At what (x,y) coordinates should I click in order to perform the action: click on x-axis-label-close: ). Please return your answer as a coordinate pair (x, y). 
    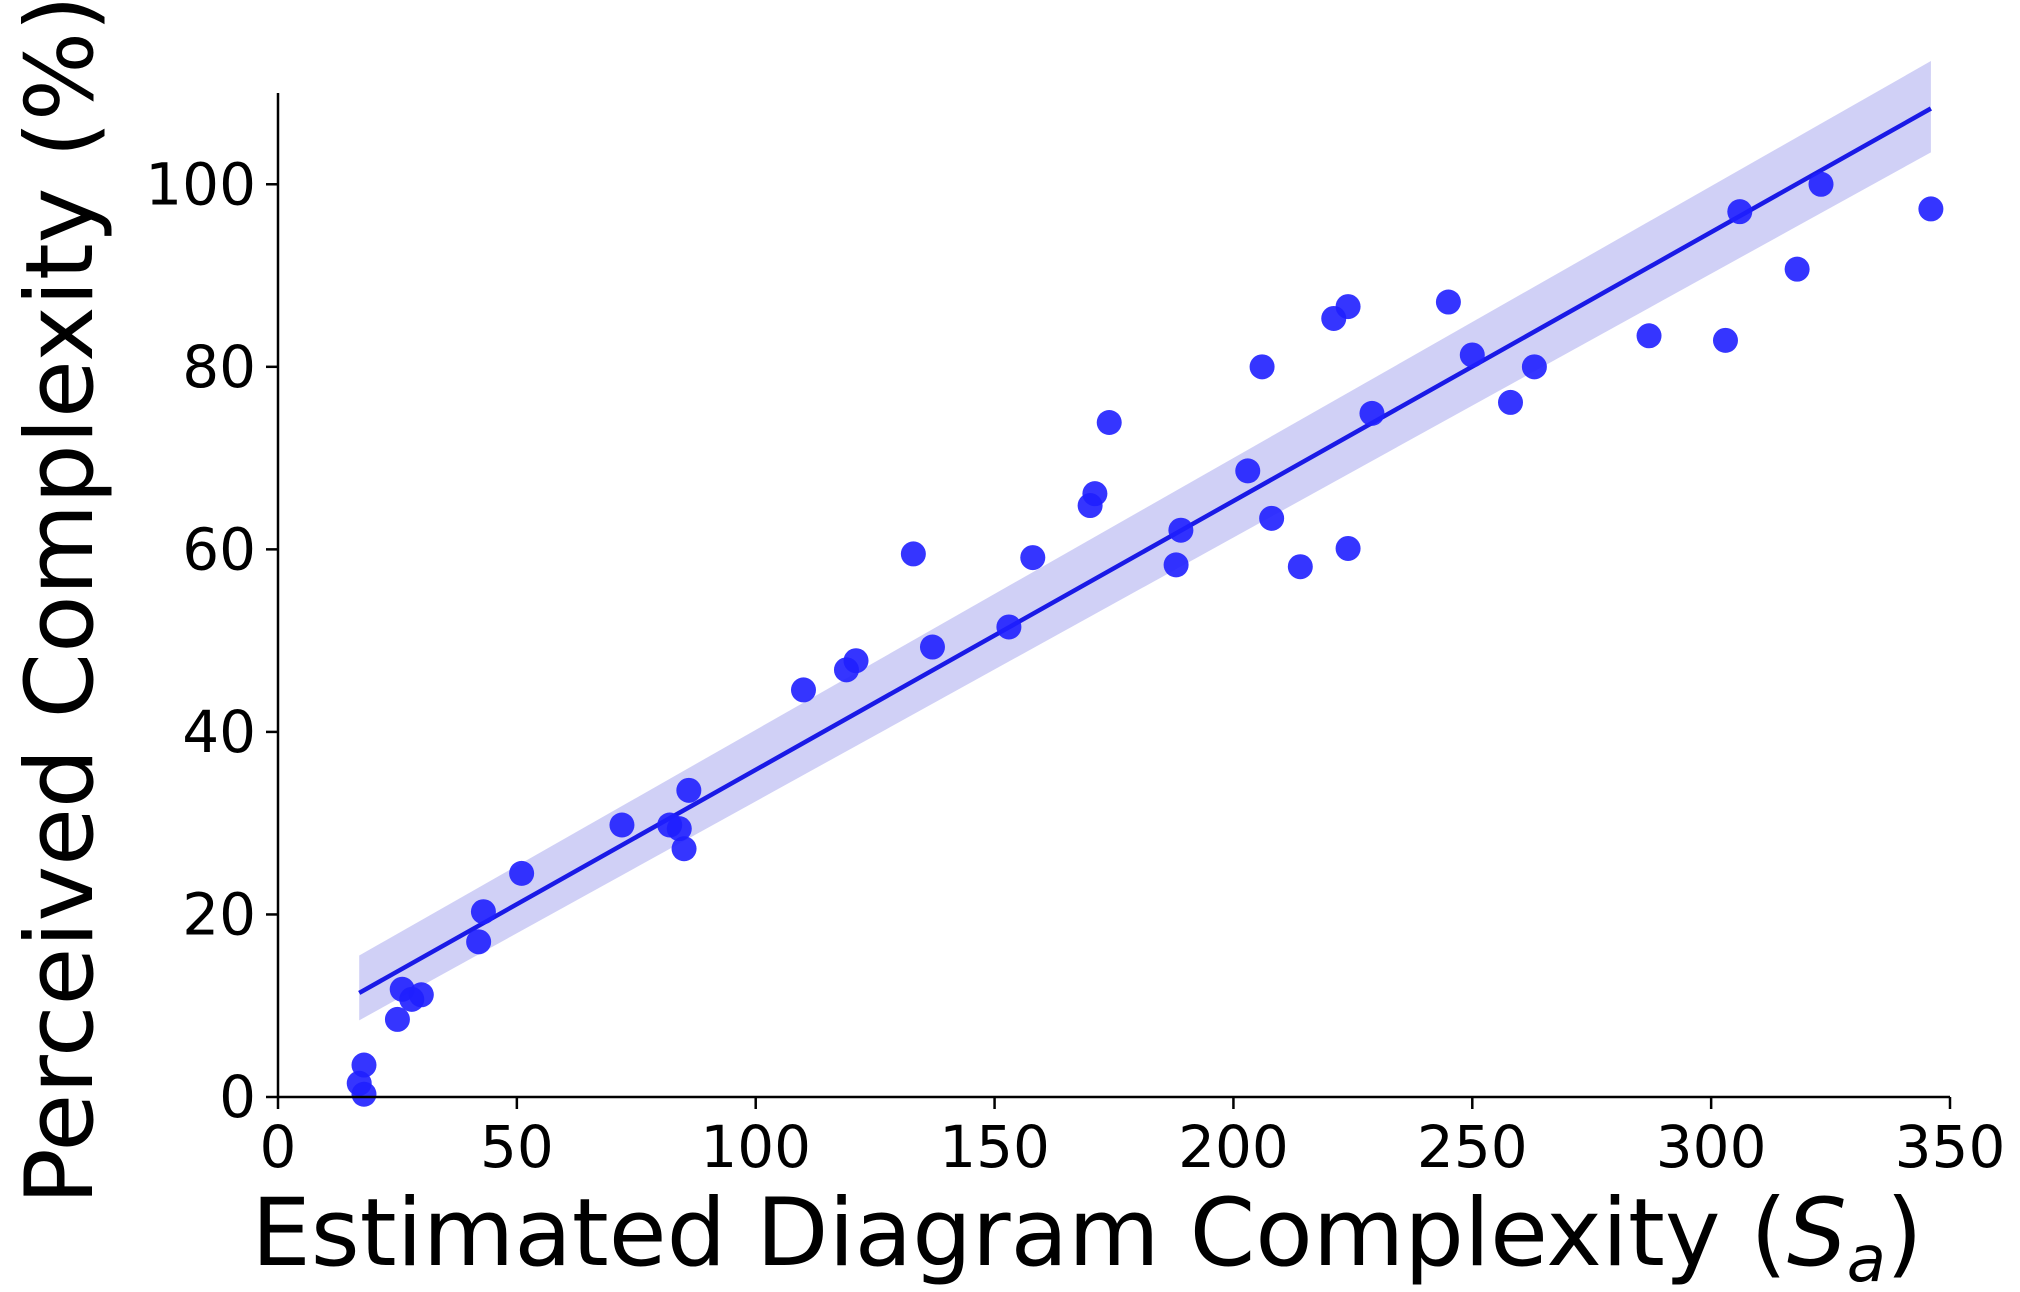
    Looking at the image, I should click on (1904, 1233).